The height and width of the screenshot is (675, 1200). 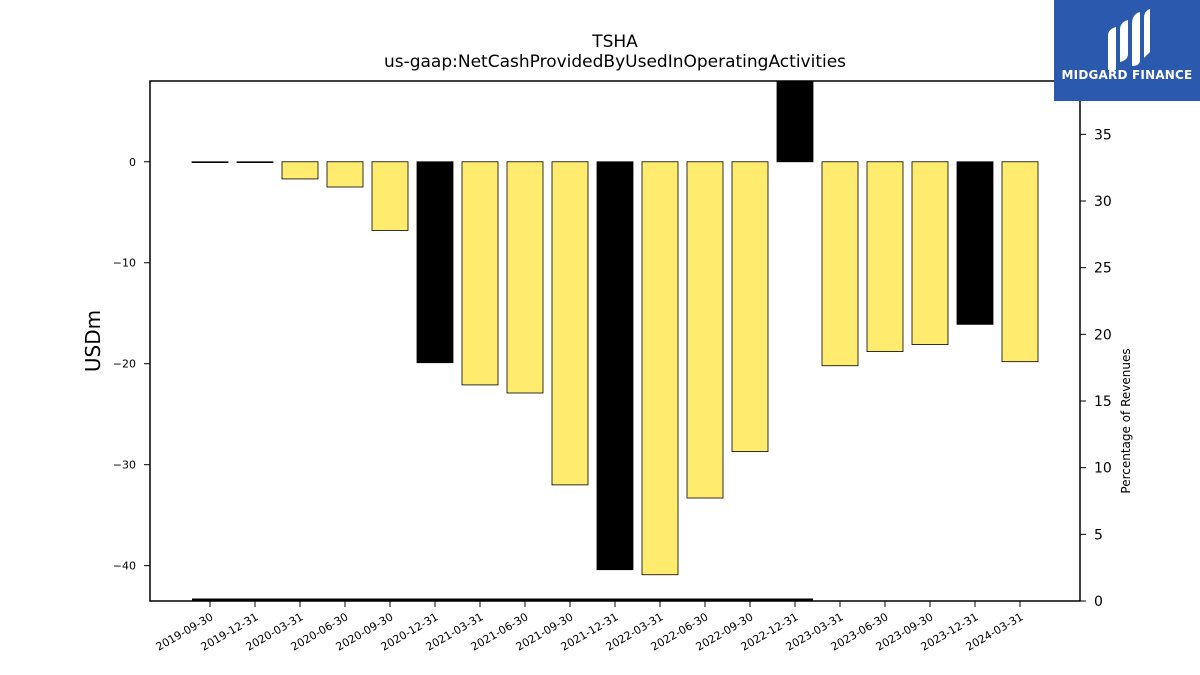 What do you see at coordinates (1129, 39) in the screenshot?
I see `midgard-logo-icon` at bounding box center [1129, 39].